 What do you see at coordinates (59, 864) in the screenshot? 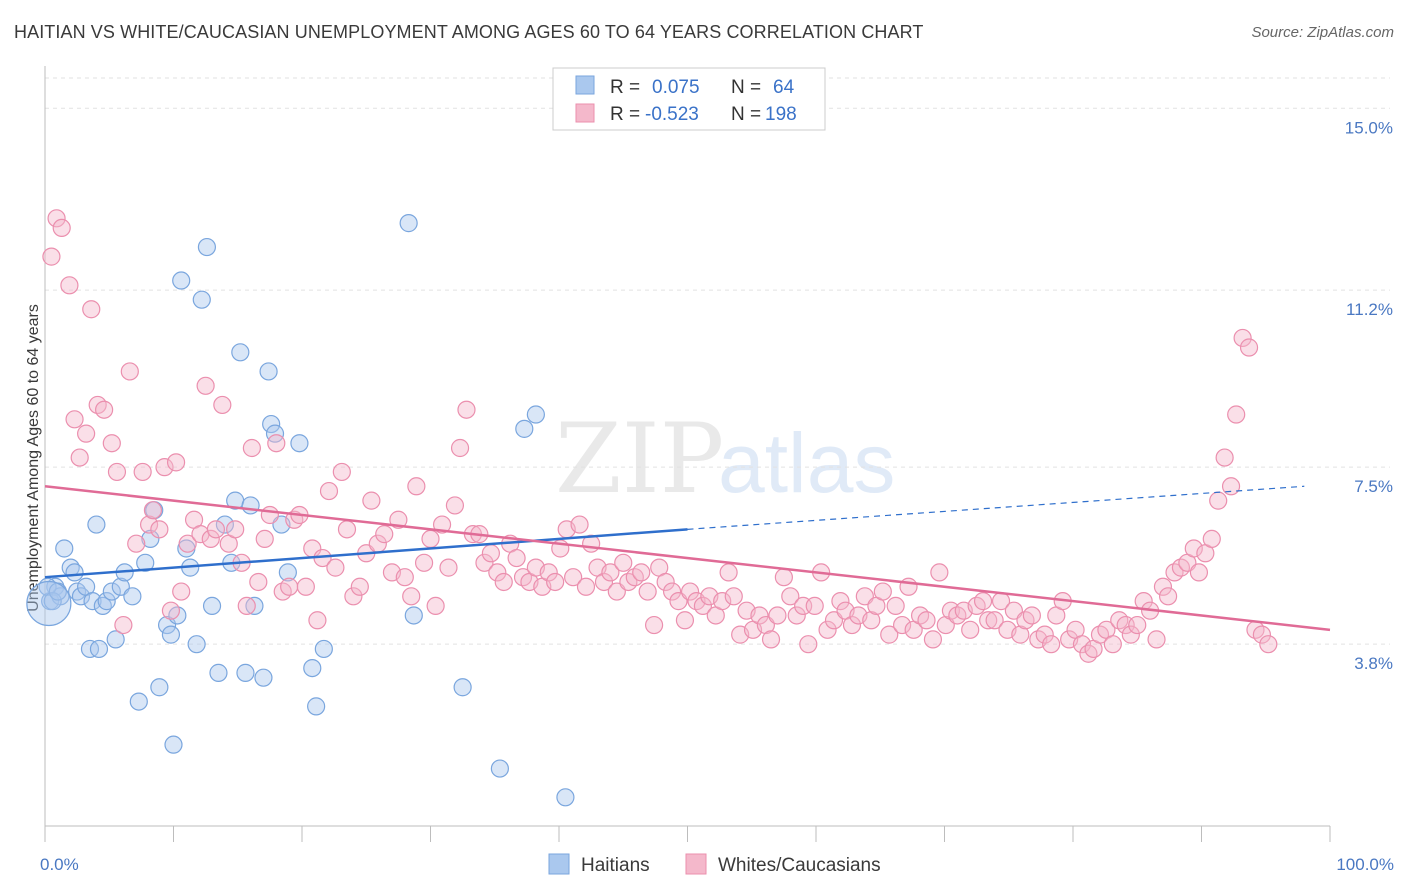
I see `x-tick-label-0: 0.0%` at bounding box center [59, 864].